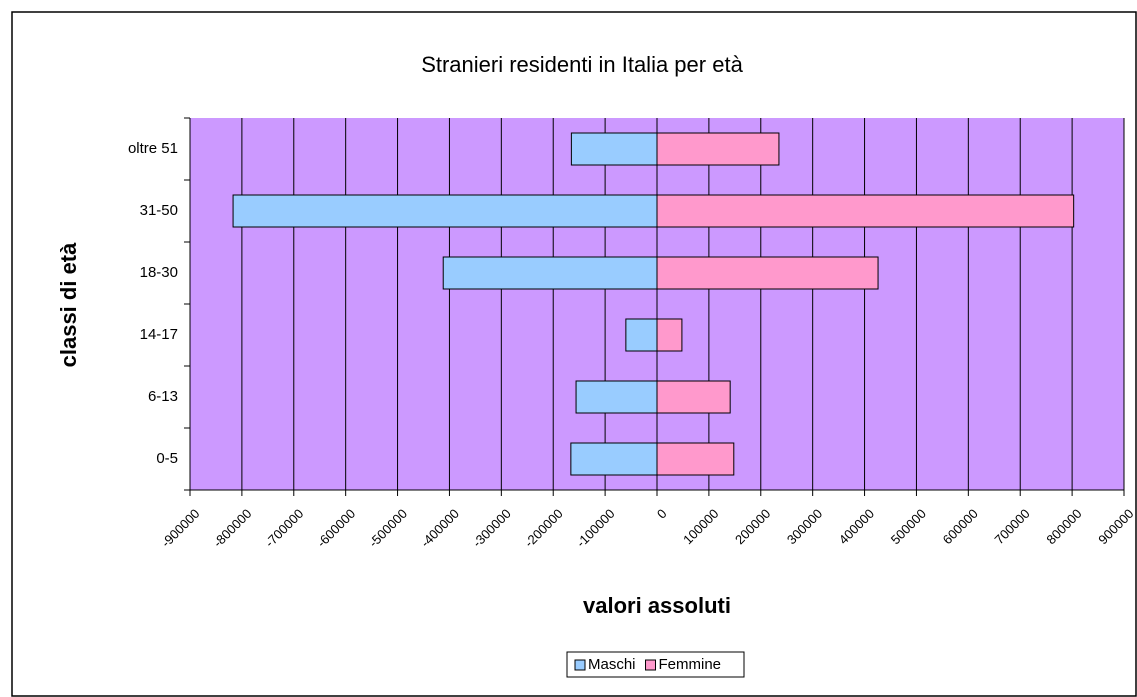  What do you see at coordinates (612, 664) in the screenshot?
I see `legend-label: Maschi` at bounding box center [612, 664].